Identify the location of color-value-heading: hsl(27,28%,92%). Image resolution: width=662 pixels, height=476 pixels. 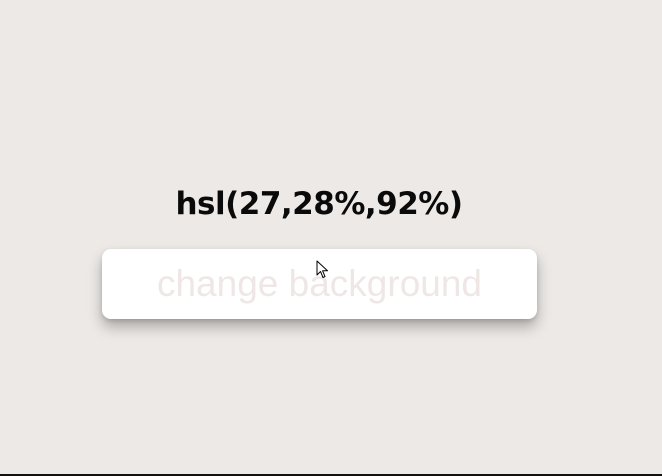
(319, 204).